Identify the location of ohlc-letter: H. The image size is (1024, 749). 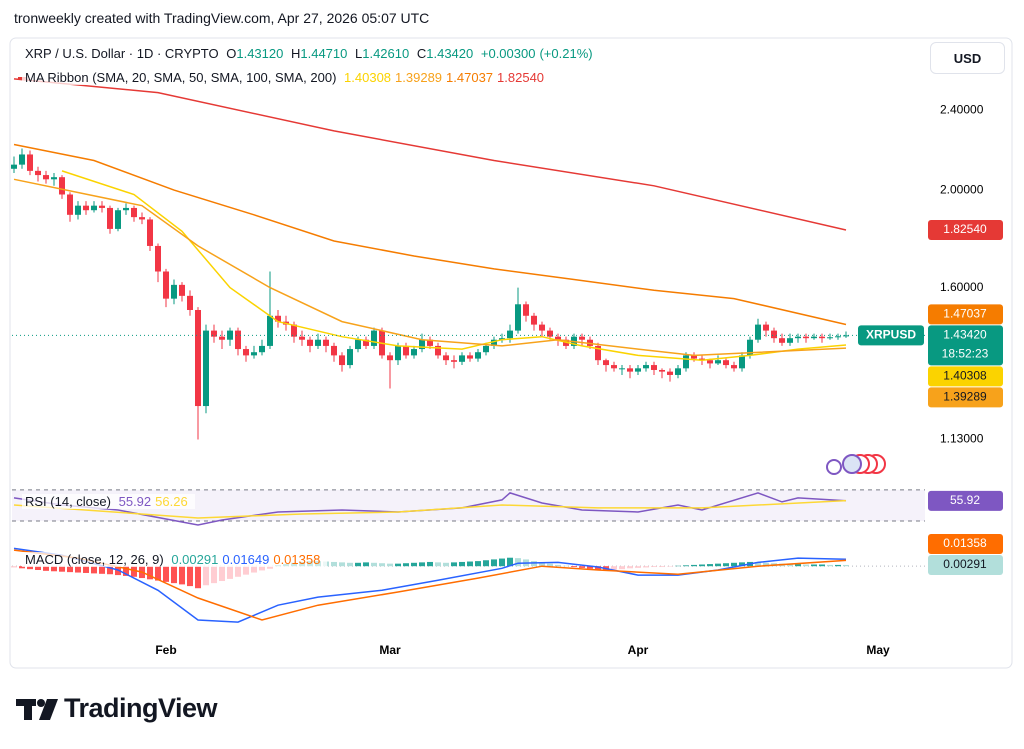
(295, 53).